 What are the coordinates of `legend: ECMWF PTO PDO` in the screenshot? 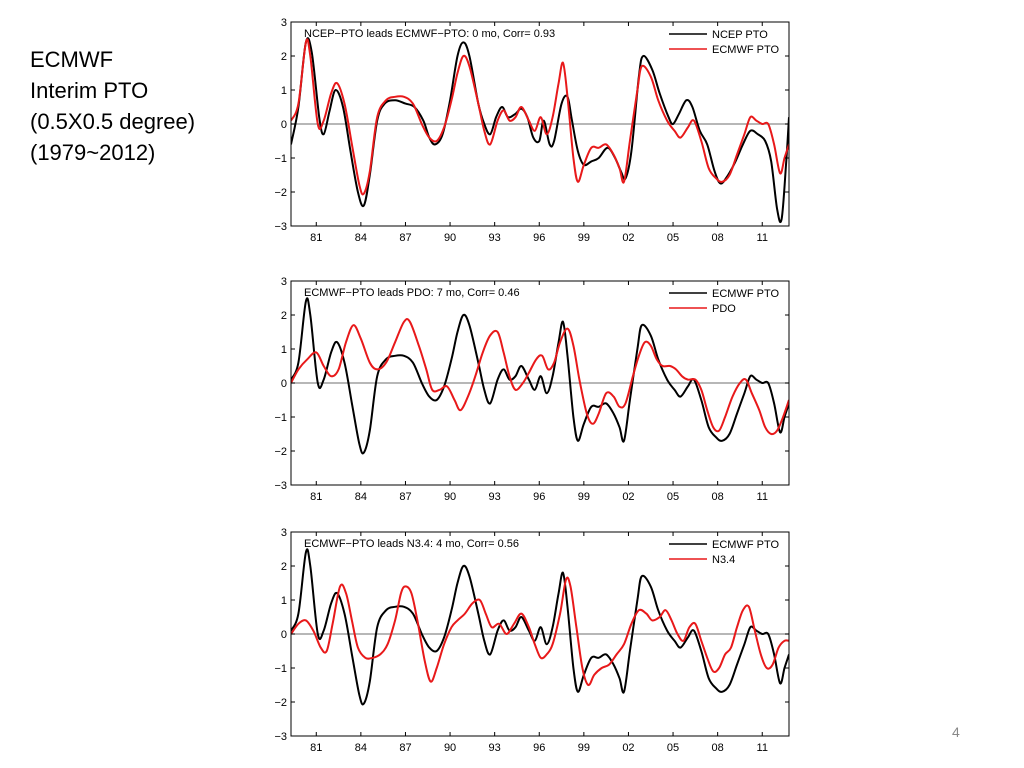 It's located at (724, 301).